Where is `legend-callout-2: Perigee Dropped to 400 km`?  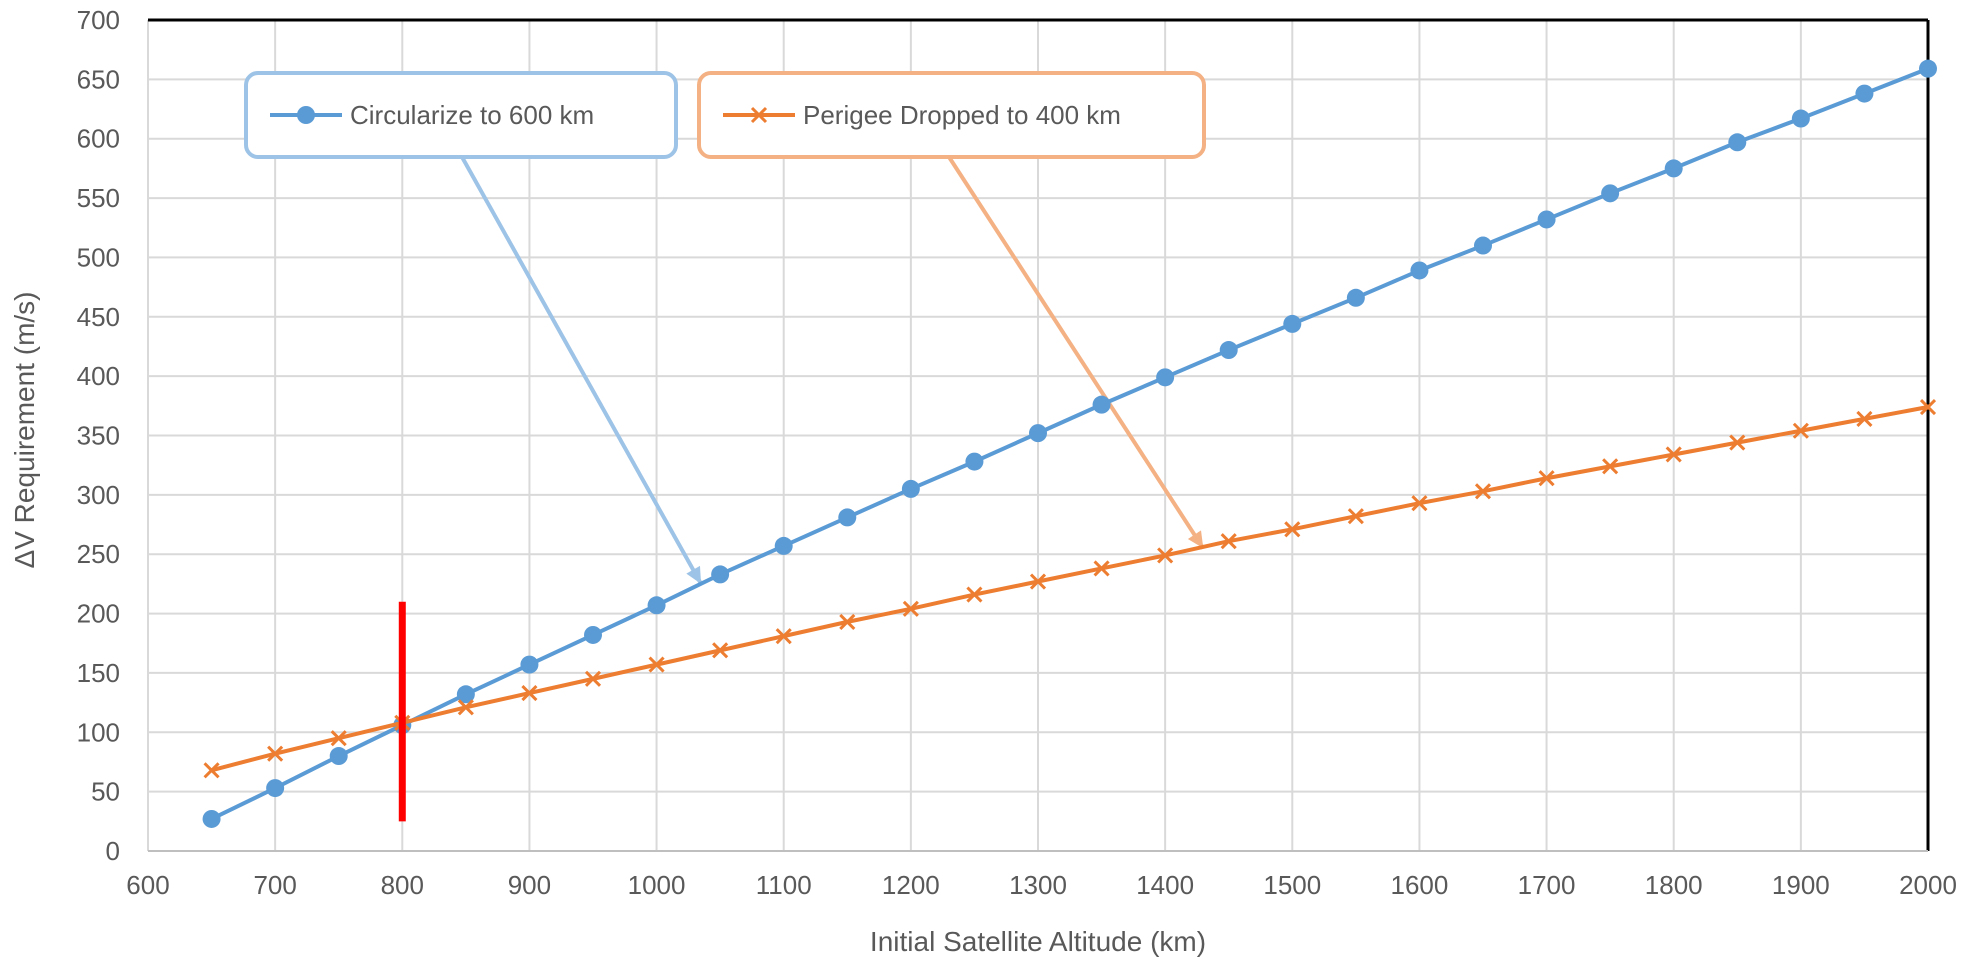 legend-callout-2: Perigee Dropped to 400 km is located at coordinates (951, 310).